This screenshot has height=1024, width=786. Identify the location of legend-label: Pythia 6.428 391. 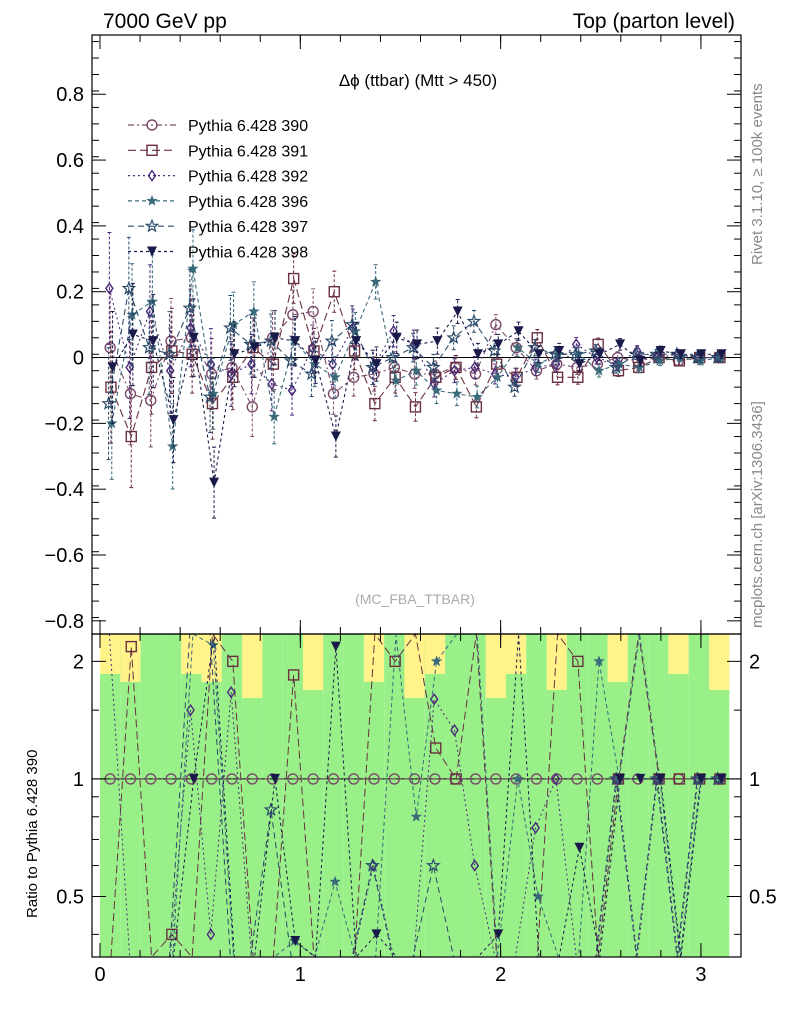
(248, 151).